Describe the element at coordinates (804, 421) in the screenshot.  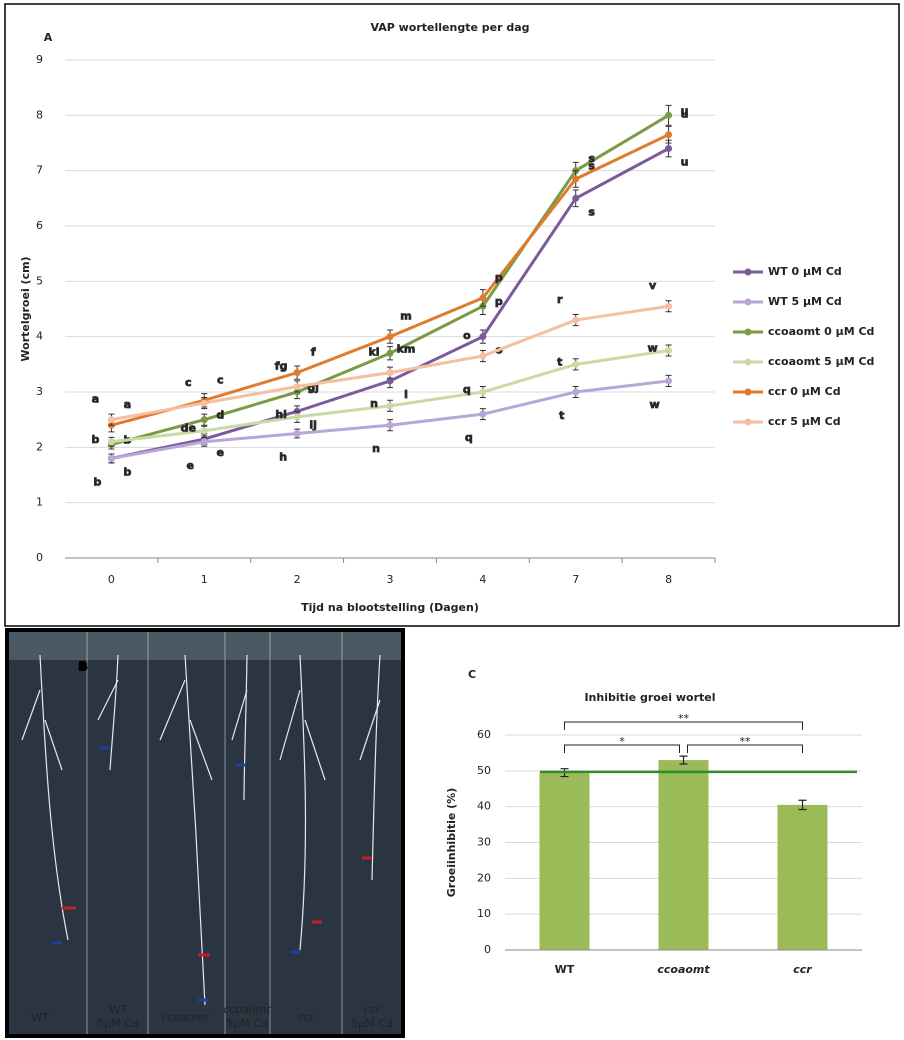
I see `legend-label: ccr 5 µM Cd` at that location.